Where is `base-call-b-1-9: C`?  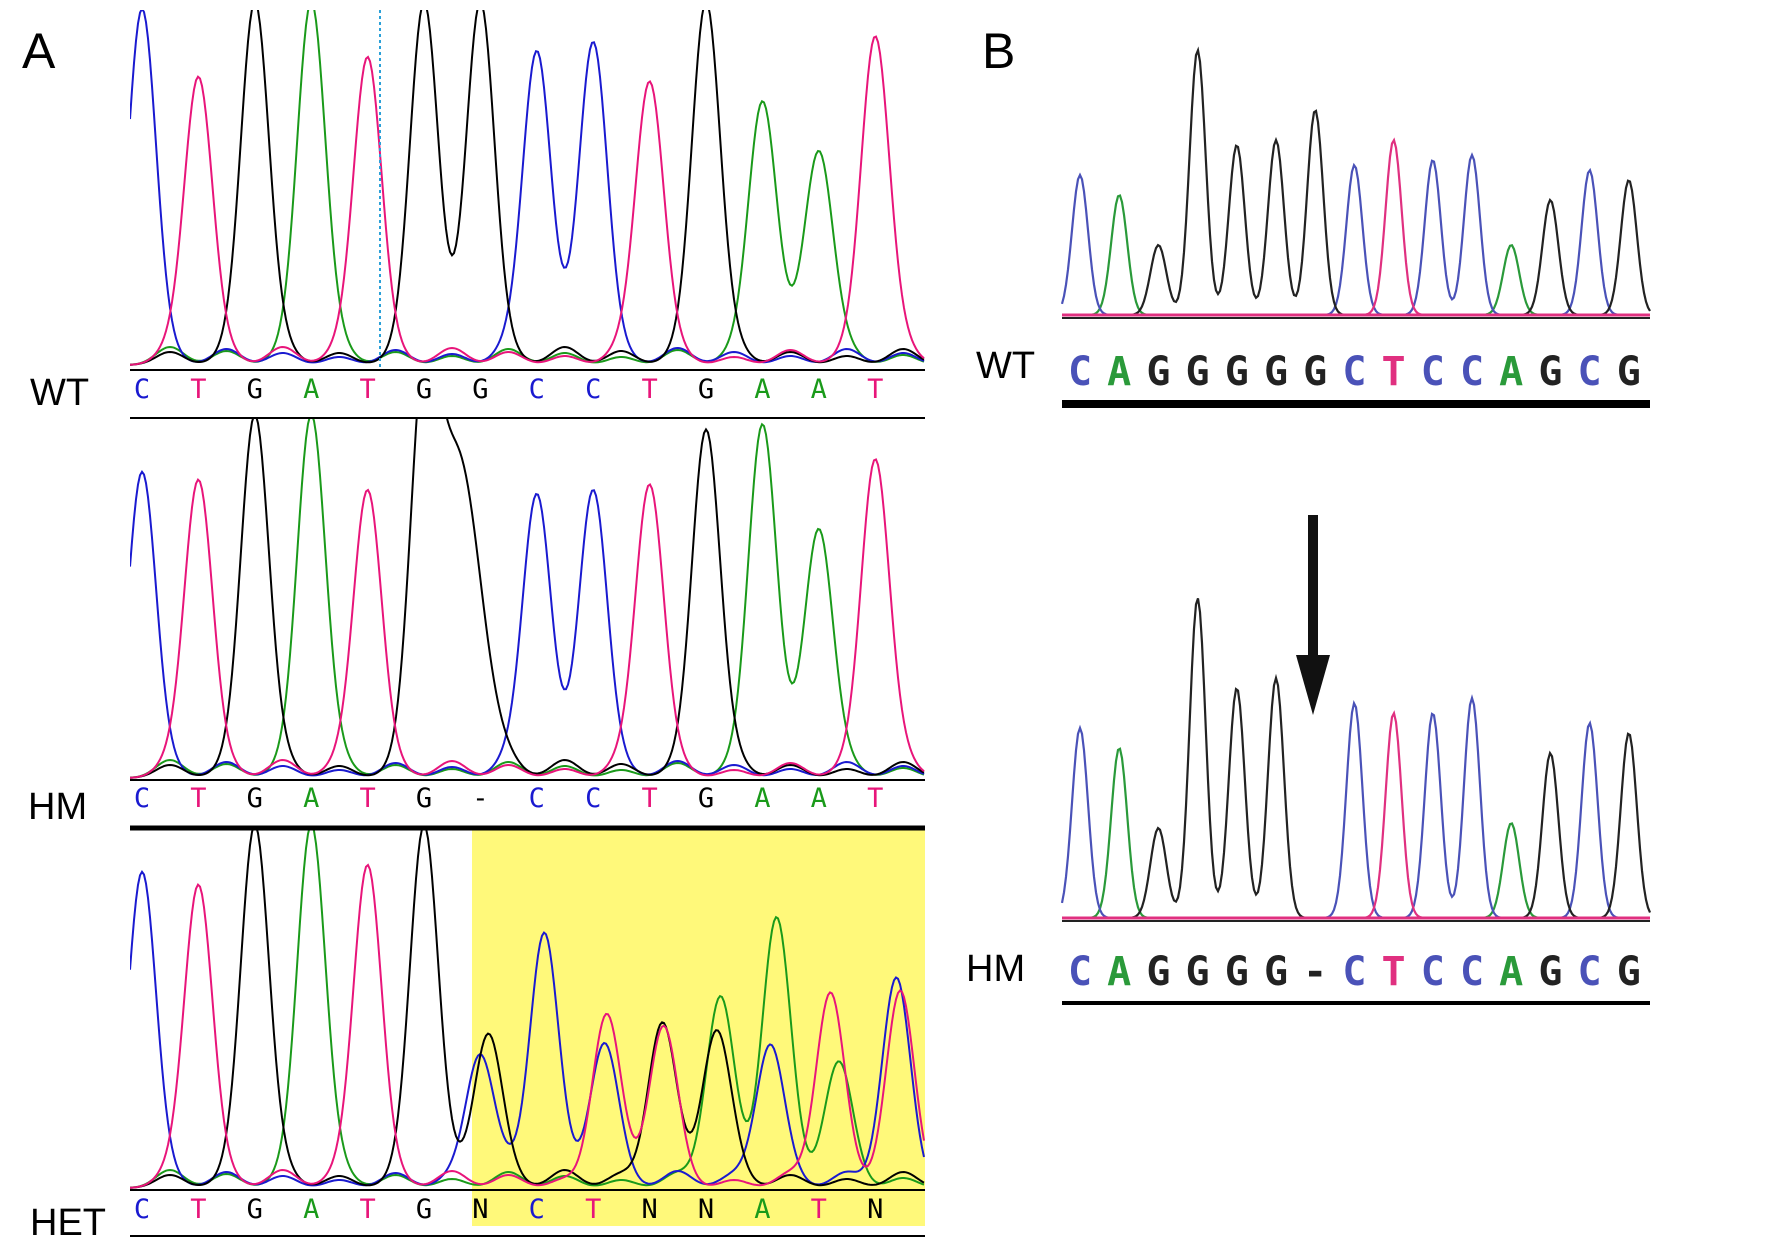
base-call-b-1-9: C is located at coordinates (1433, 972).